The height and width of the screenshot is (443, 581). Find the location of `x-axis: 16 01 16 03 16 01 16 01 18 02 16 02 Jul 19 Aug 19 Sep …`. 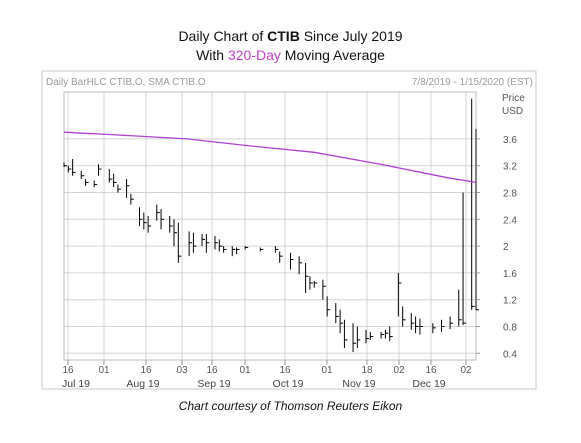

x-axis: 16 01 16 03 16 01 16 01 18 02 16 02 Jul 19 Aug 19 Sep … is located at coordinates (267, 375).